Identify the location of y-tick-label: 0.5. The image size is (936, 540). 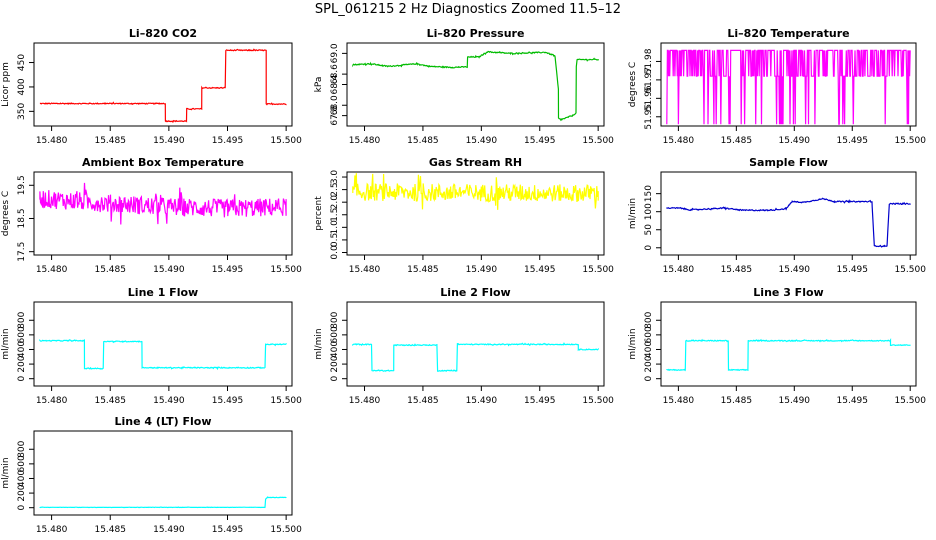
(335, 240).